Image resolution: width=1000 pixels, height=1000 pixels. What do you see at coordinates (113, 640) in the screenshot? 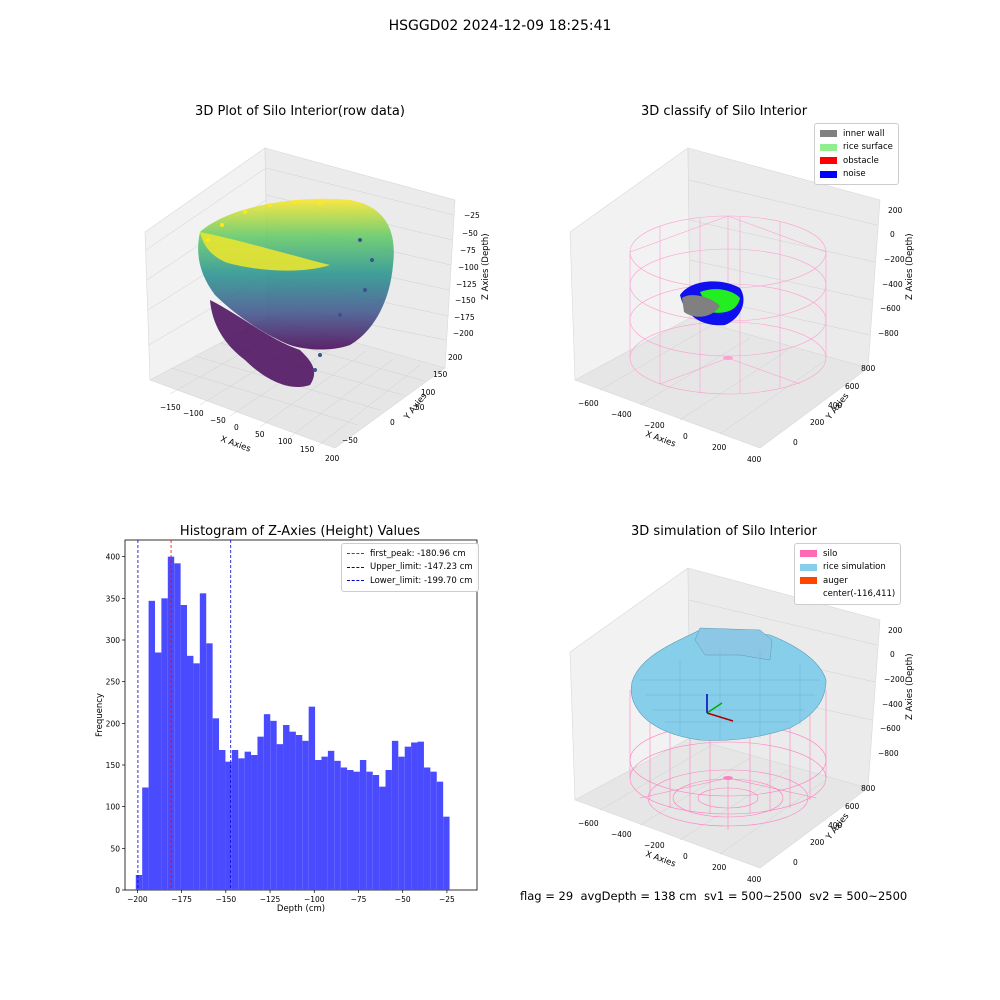
I see `histogram-y-tick-label: 300` at bounding box center [113, 640].